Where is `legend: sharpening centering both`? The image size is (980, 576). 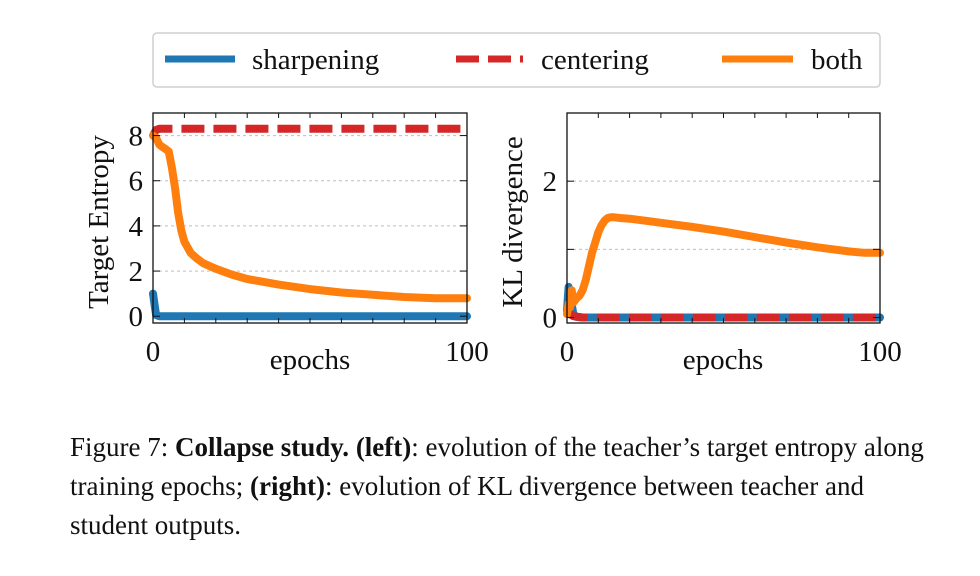
legend: sharpening centering both is located at coordinates (516, 60).